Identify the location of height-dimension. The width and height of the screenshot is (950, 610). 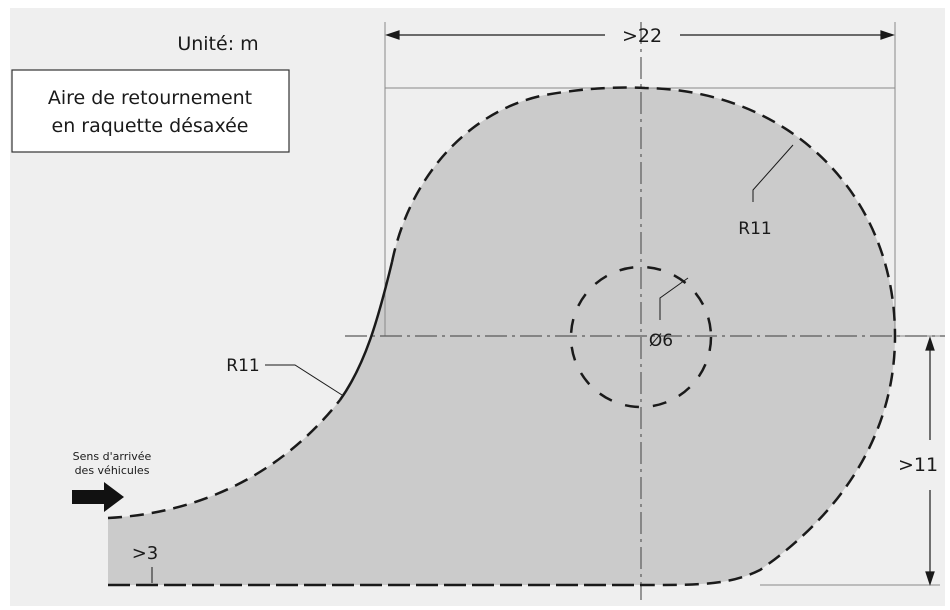
(930, 461).